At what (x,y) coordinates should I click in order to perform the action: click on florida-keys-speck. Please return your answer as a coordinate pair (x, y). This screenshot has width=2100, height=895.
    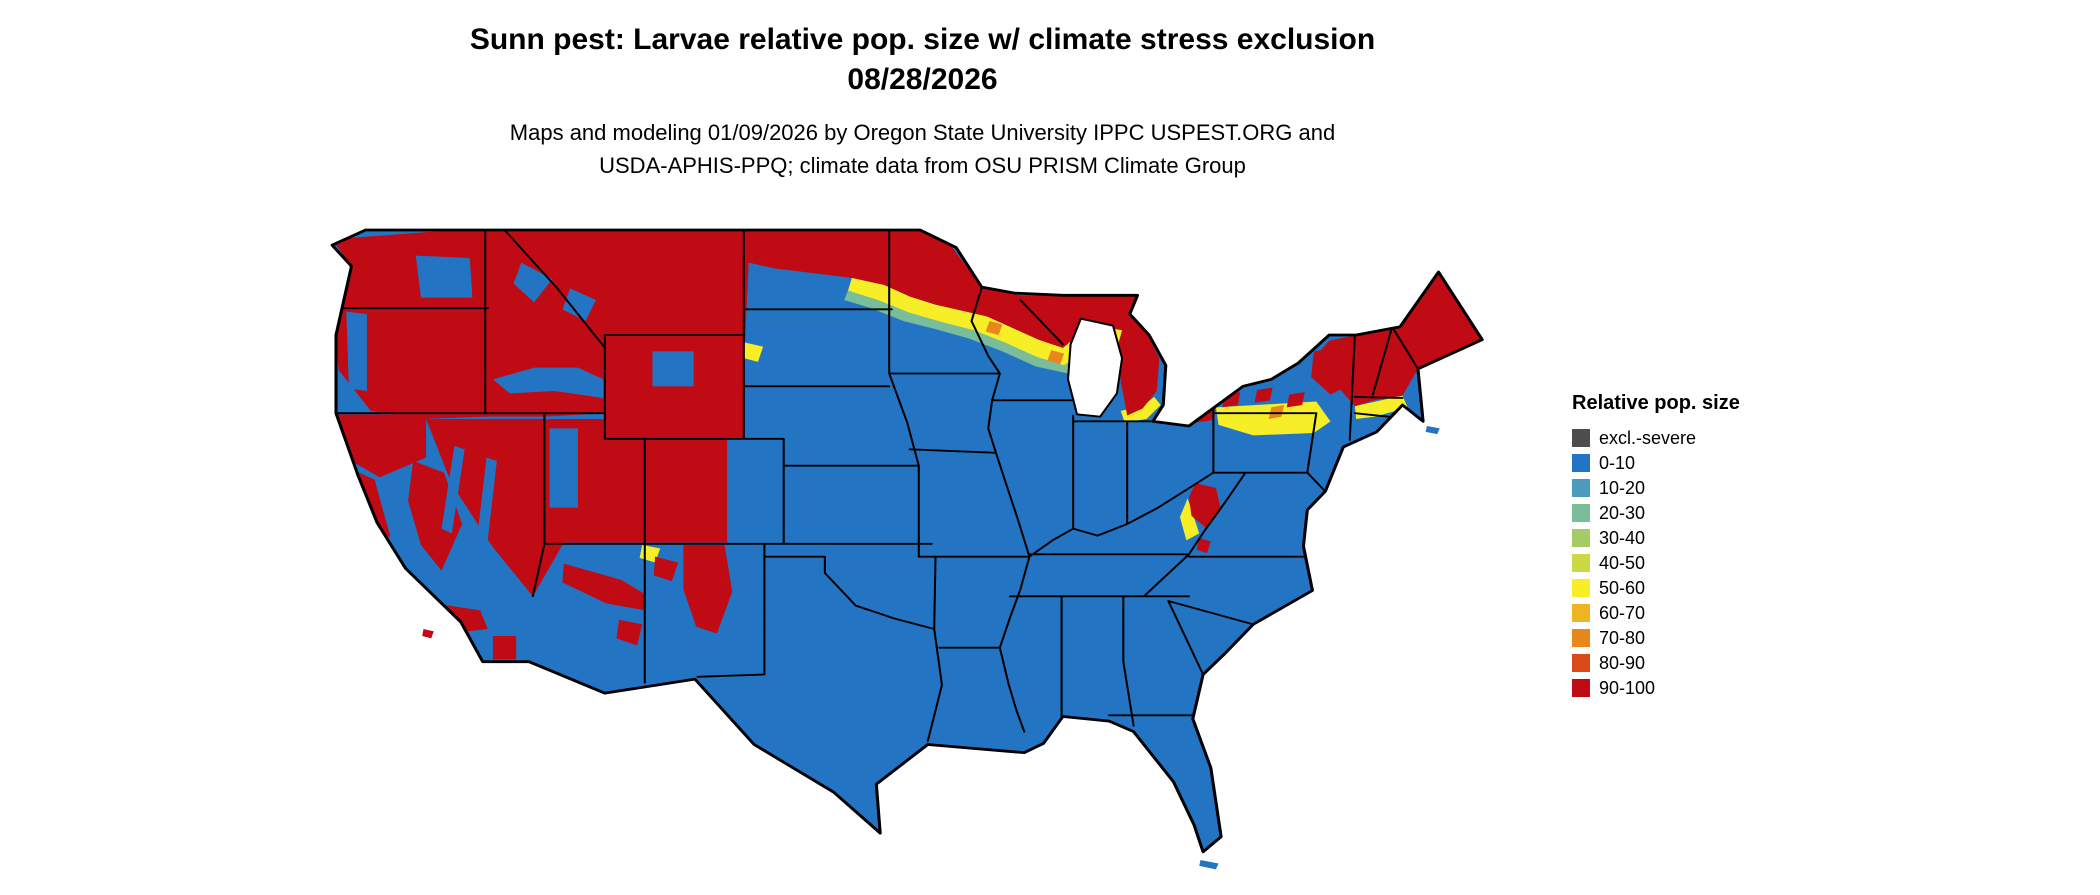
    Looking at the image, I should click on (1209, 865).